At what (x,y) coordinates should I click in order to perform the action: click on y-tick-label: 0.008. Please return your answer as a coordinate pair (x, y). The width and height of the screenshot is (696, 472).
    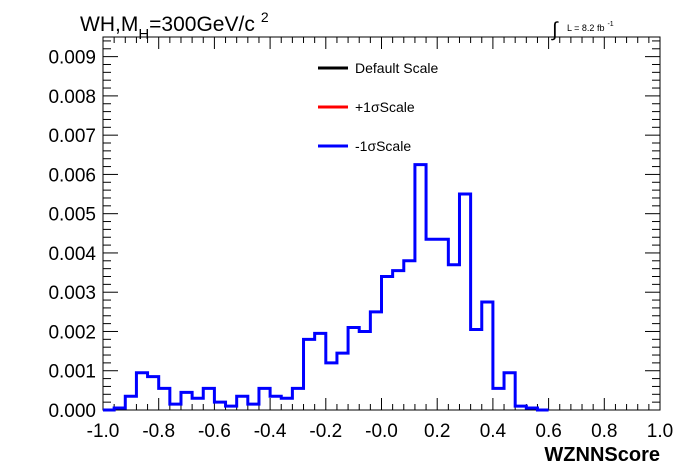
    Looking at the image, I should click on (72, 97).